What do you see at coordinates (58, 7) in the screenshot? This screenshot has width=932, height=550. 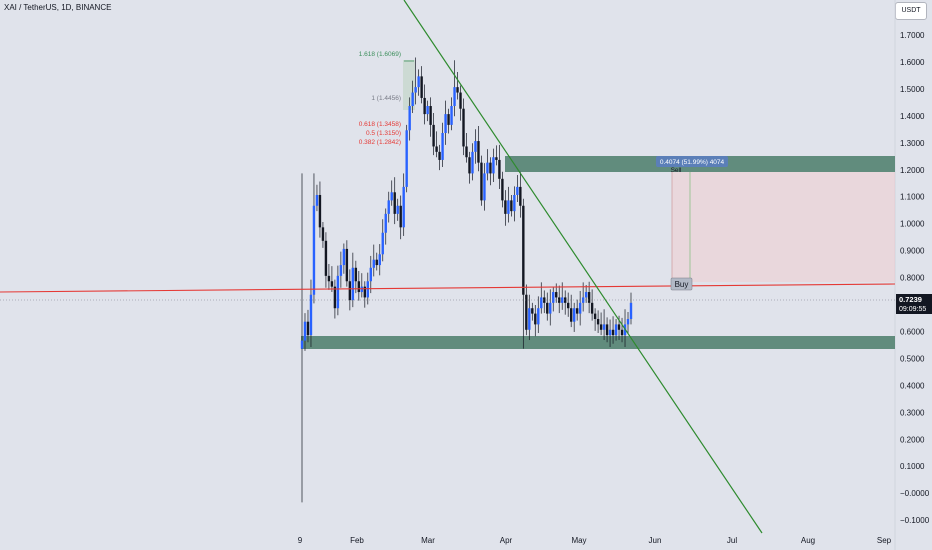 I see `symbol-title: XAI / TetherUS, 1D, BINANCE` at bounding box center [58, 7].